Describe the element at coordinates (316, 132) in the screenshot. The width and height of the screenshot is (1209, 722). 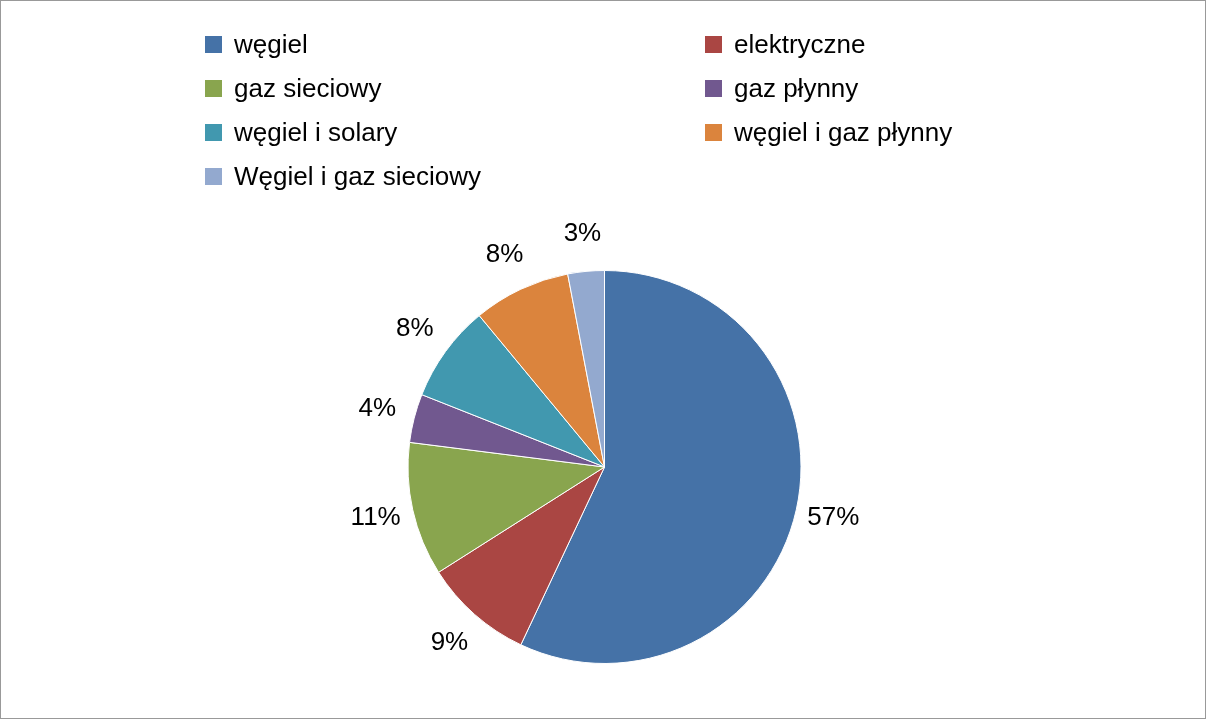
I see `legend-label: węgiel i solary` at that location.